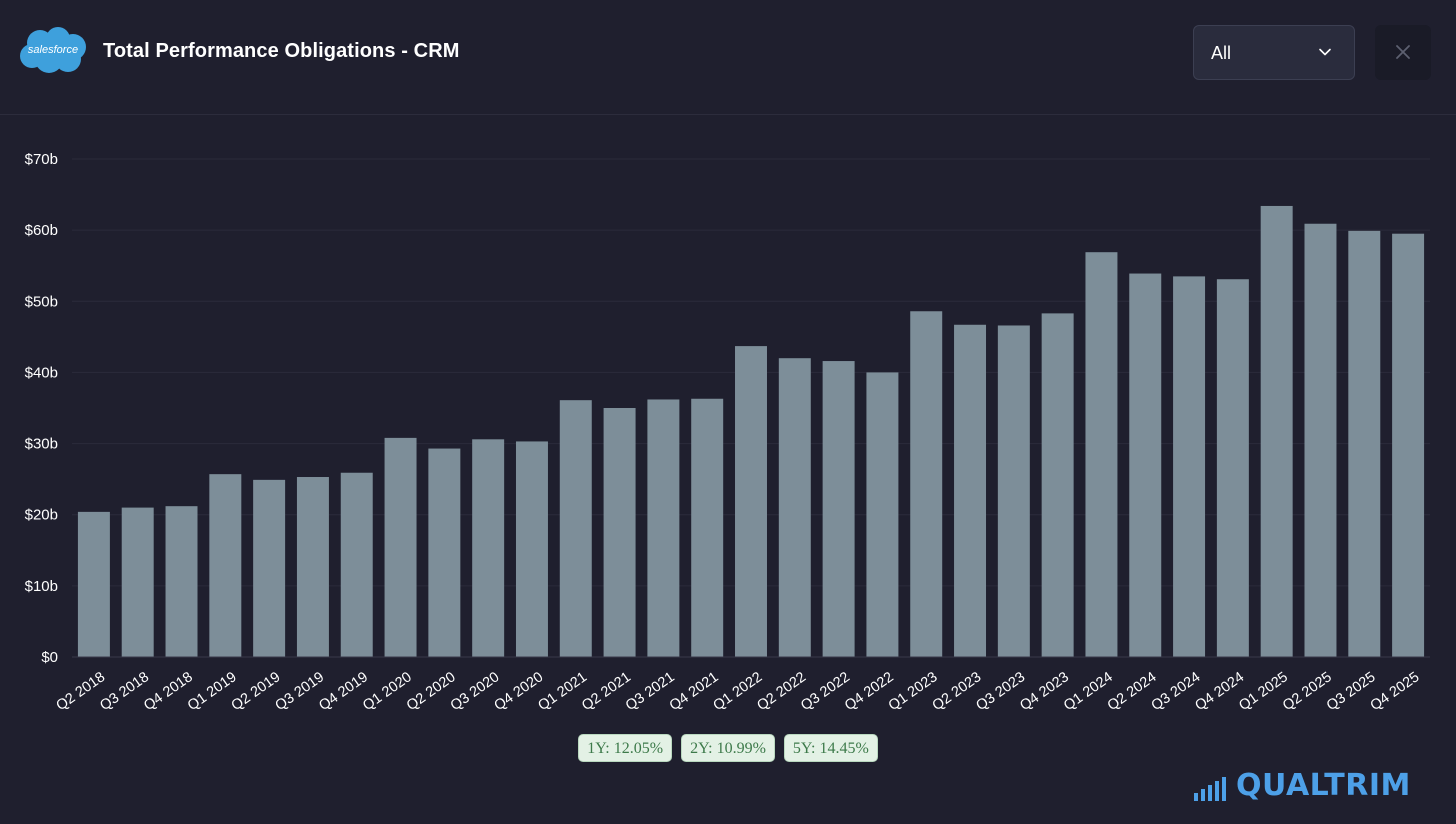 Image resolution: width=1456 pixels, height=824 pixels. I want to click on x-tick-label: Q2 2020, so click(431, 691).